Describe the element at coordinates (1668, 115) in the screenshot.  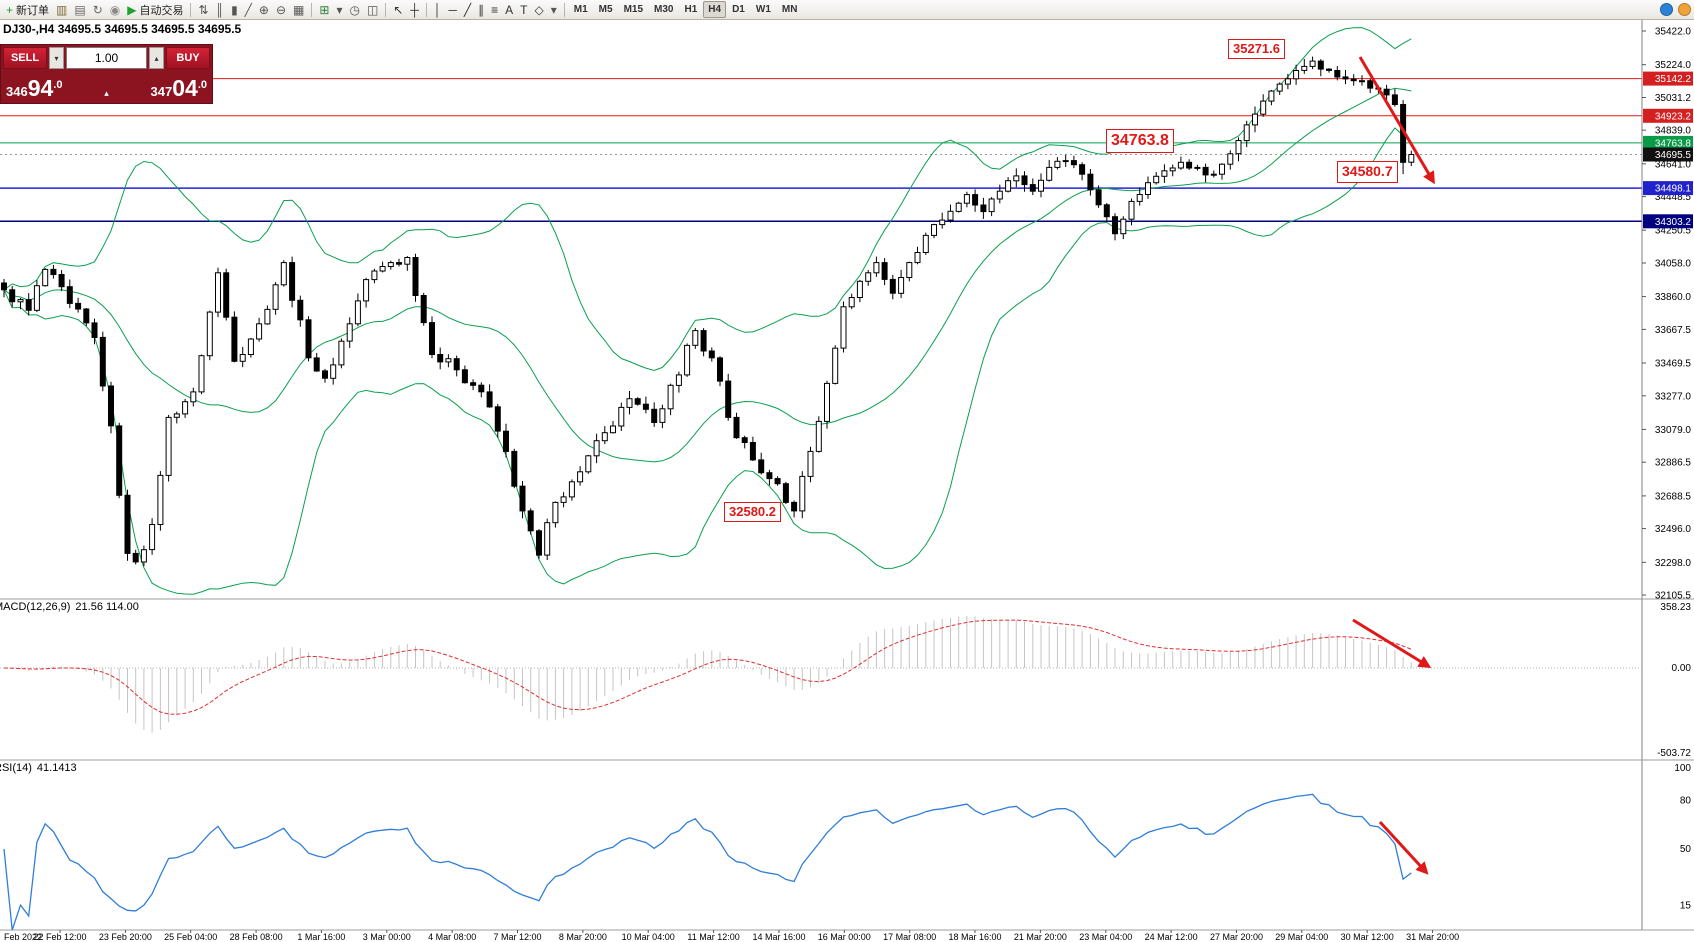
I see `price-tag-34923.2: 34923.2` at that location.